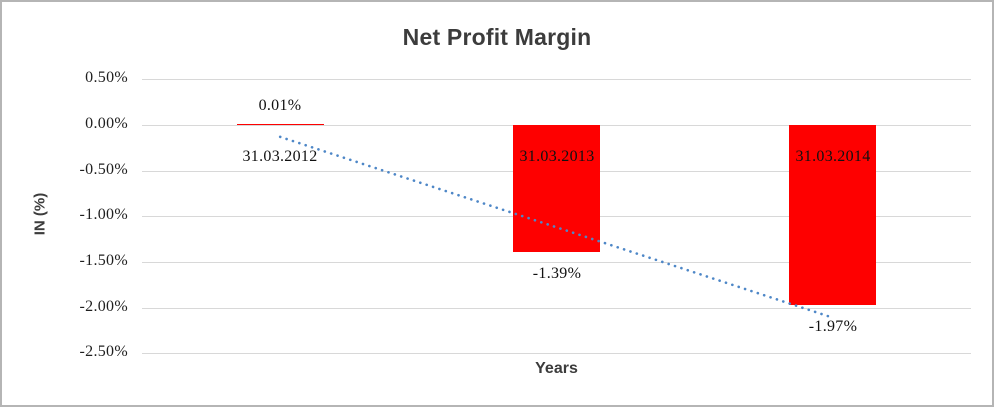 This screenshot has height=407, width=994. What do you see at coordinates (103, 169) in the screenshot?
I see `y-axis-tick-label: -0.50%` at bounding box center [103, 169].